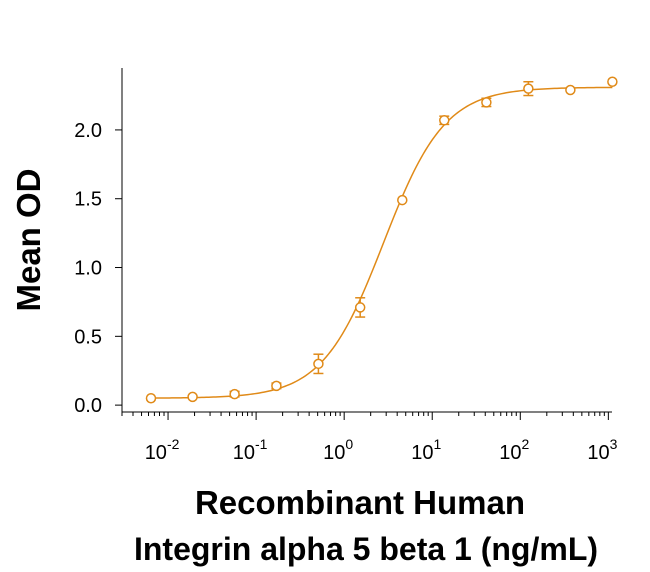  Describe the element at coordinates (88, 200) in the screenshot. I see `y-tick-label: 1.5` at that location.